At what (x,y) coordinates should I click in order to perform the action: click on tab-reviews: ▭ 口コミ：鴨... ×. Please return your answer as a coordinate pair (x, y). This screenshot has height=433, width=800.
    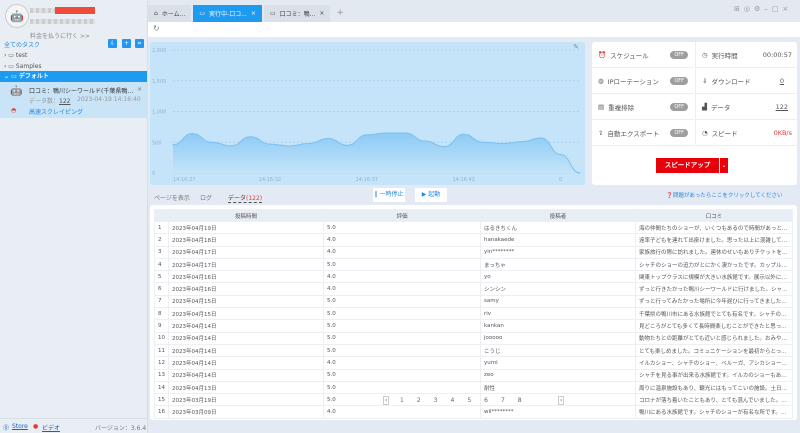
    Looking at the image, I should click on (297, 13).